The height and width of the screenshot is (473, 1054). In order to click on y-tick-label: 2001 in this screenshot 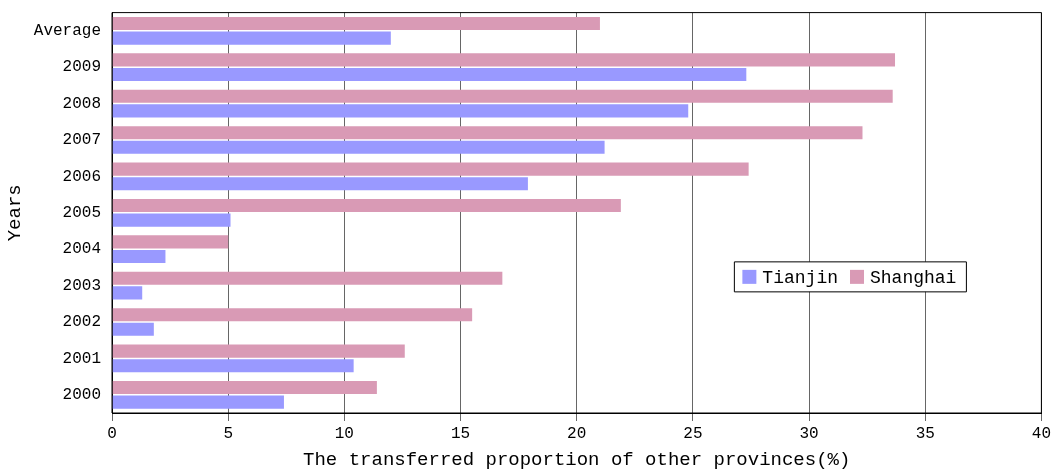, I will do `click(82, 358)`.